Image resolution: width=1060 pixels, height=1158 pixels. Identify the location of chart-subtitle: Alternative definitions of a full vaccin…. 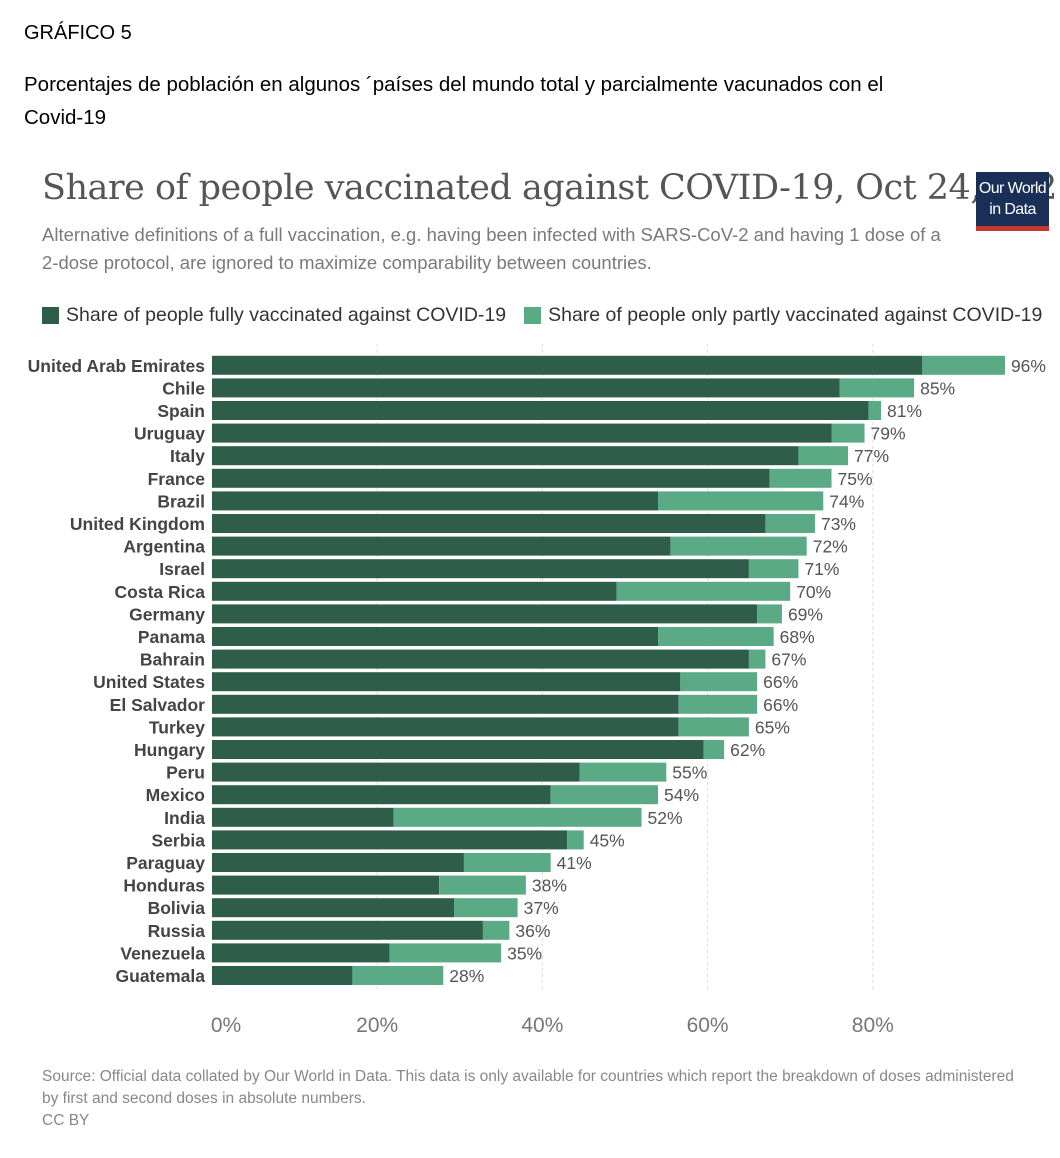
(491, 248).